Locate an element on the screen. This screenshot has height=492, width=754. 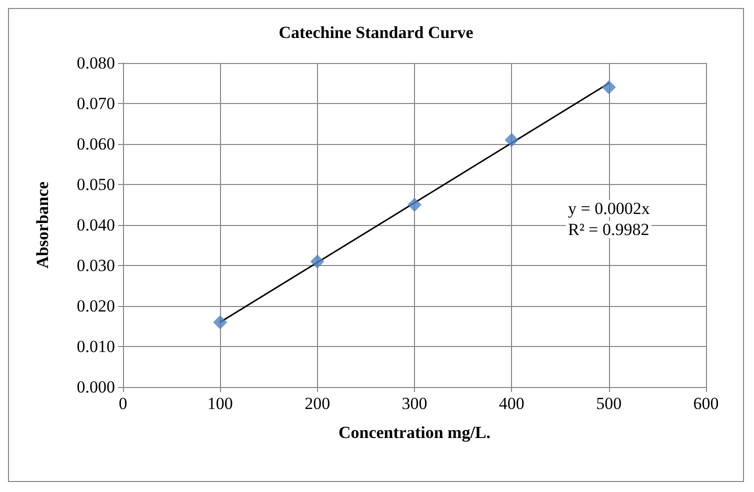
x-tick-label: 300 is located at coordinates (415, 403).